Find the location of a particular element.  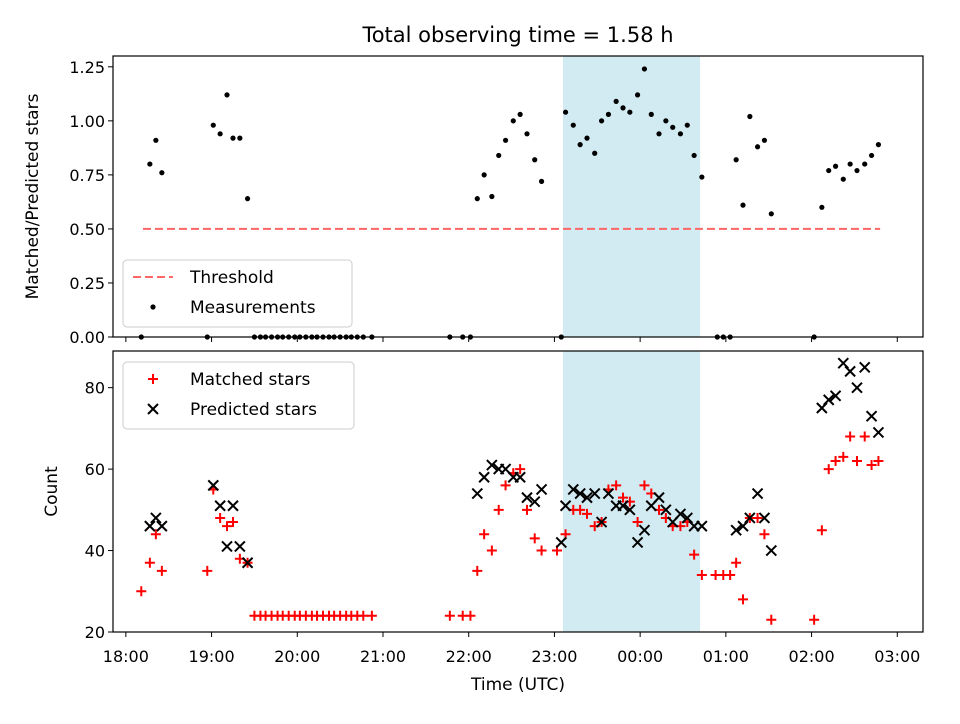

x-tick-label: 03:00 is located at coordinates (897, 656).